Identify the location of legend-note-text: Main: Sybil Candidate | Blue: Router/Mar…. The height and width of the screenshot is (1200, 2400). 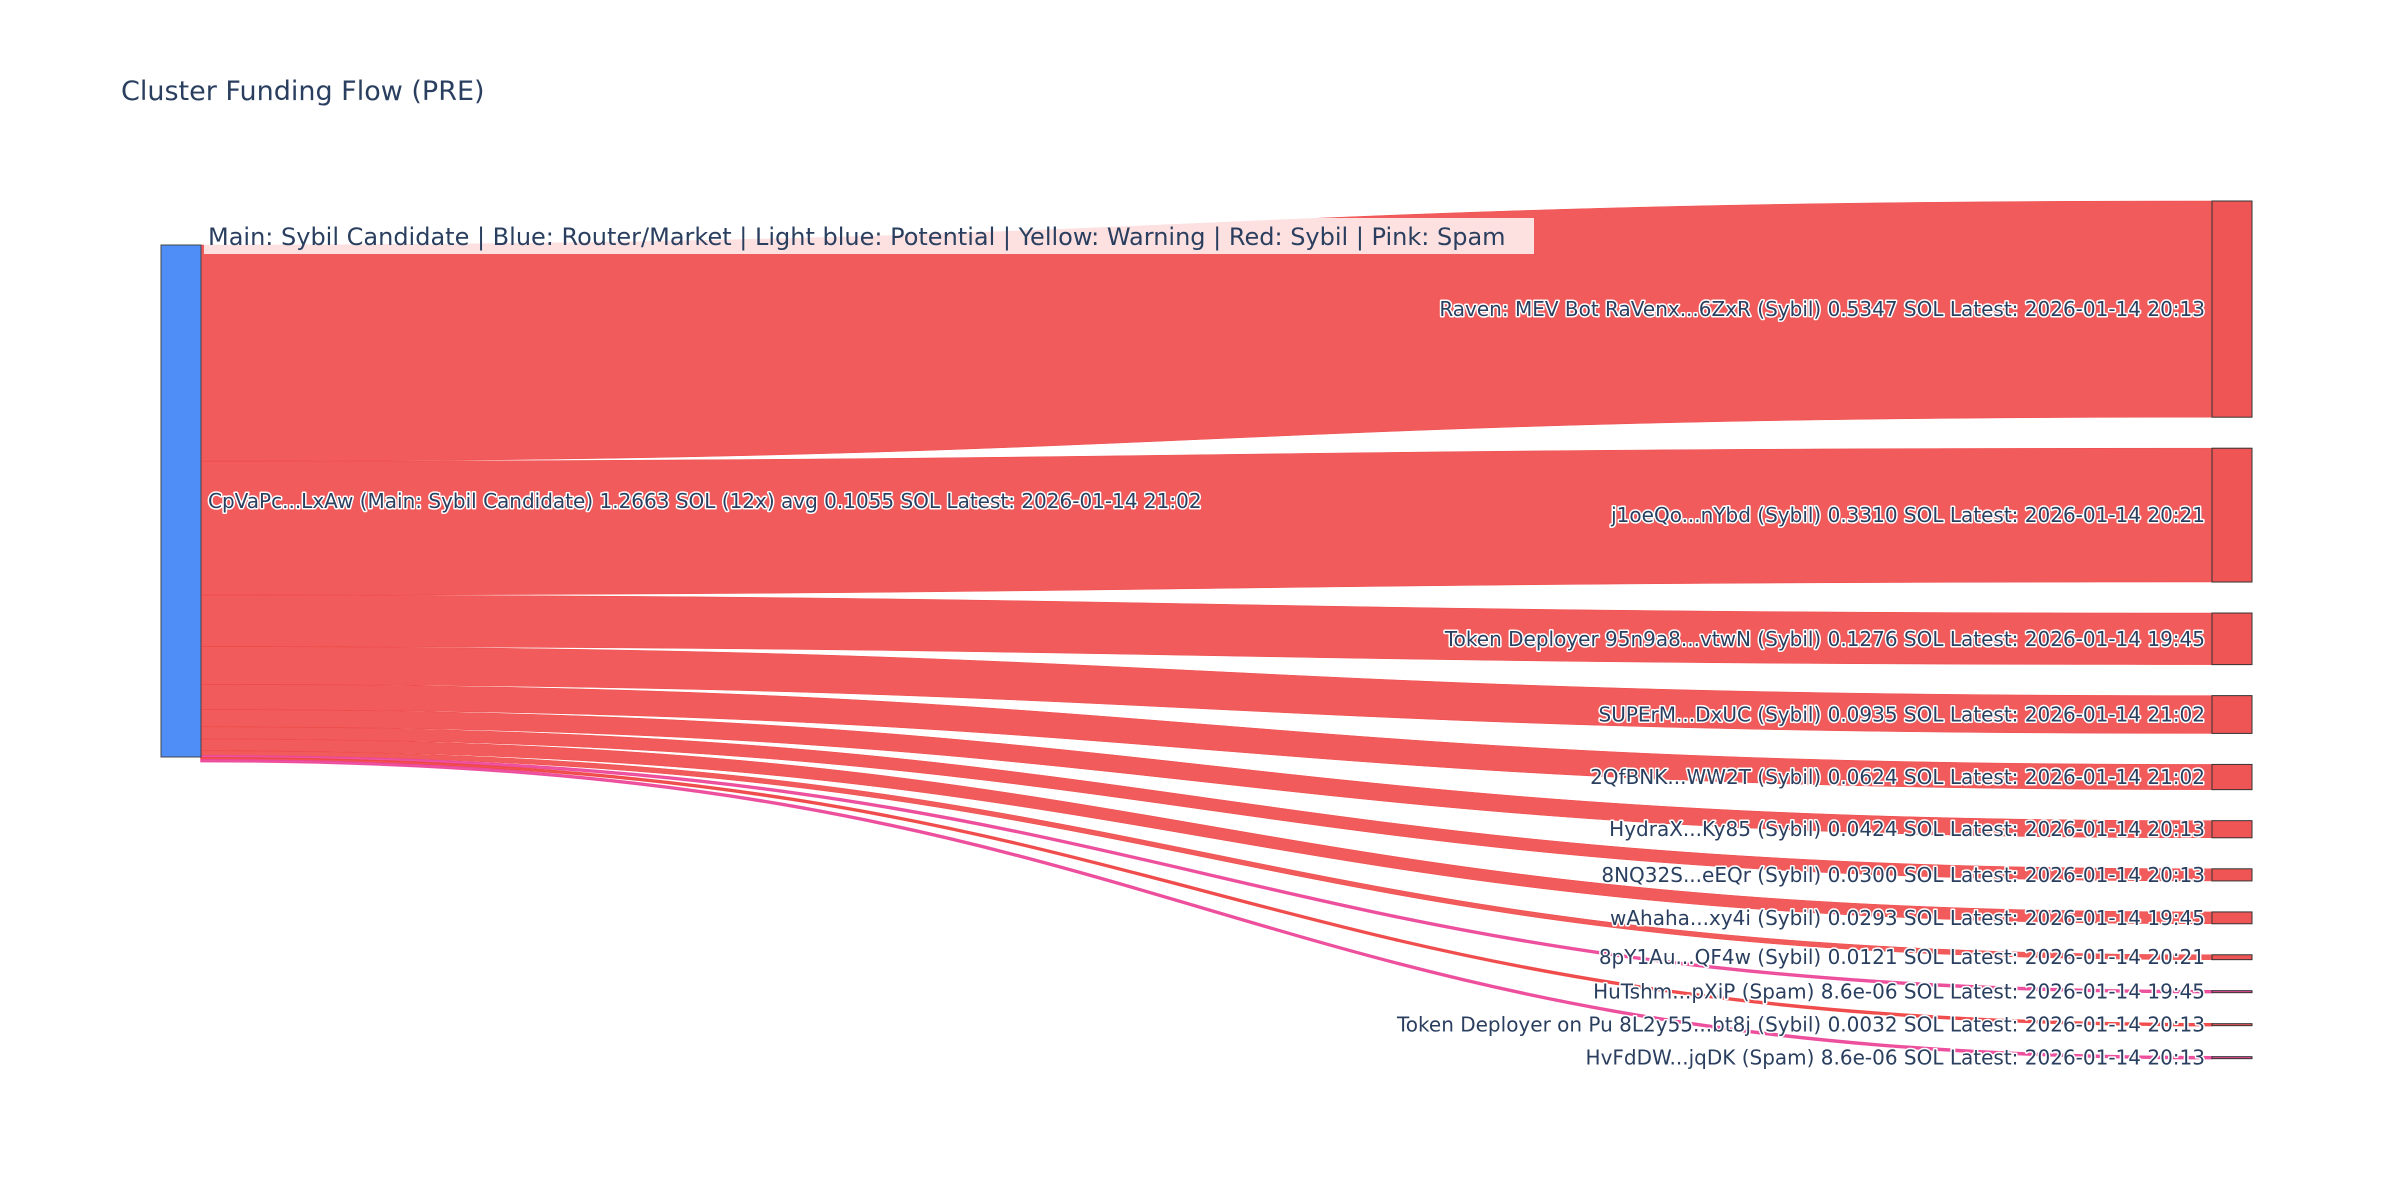
(857, 237).